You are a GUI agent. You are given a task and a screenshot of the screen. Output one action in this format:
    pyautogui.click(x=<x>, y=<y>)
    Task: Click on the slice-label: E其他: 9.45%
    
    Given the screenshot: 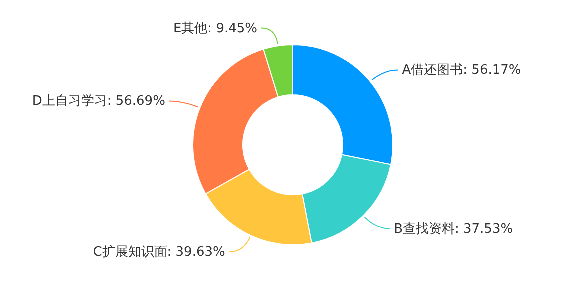 What is the action you would take?
    pyautogui.click(x=215, y=28)
    